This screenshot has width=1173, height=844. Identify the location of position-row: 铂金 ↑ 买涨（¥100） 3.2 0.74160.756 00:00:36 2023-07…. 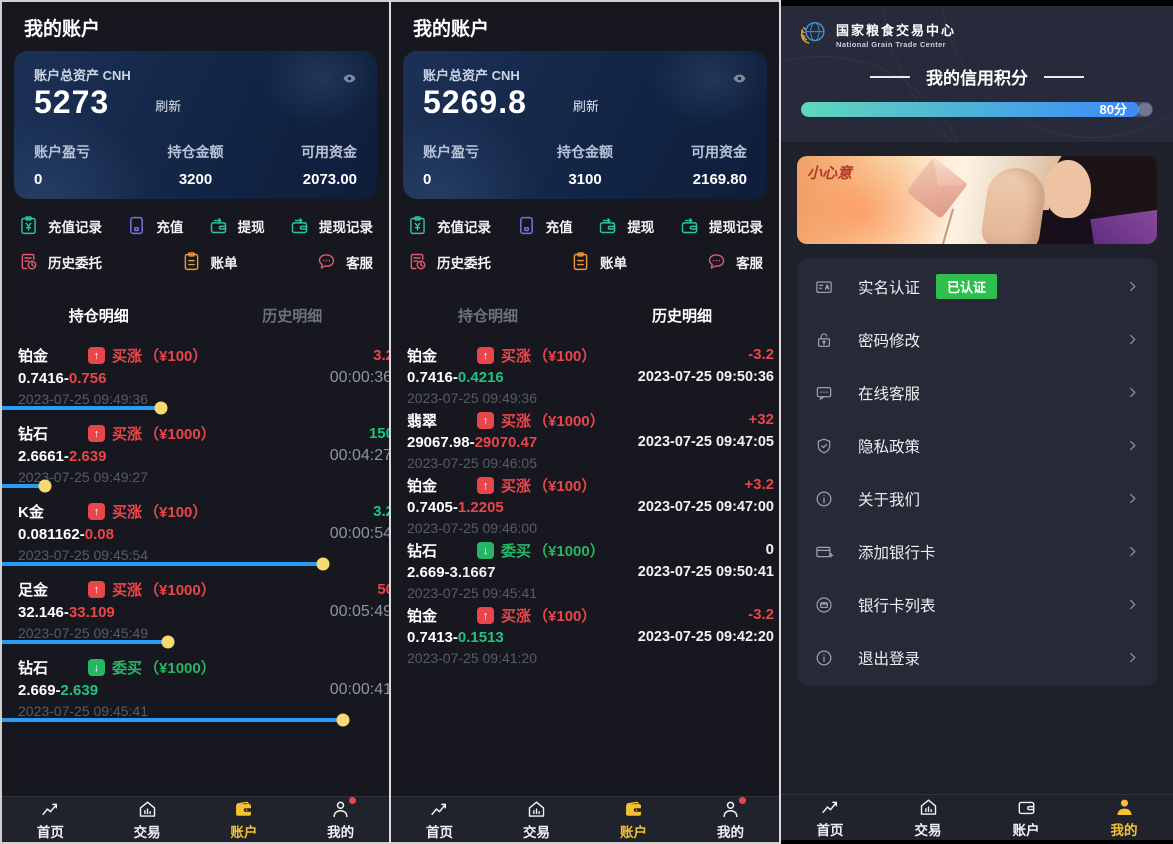
(195, 378).